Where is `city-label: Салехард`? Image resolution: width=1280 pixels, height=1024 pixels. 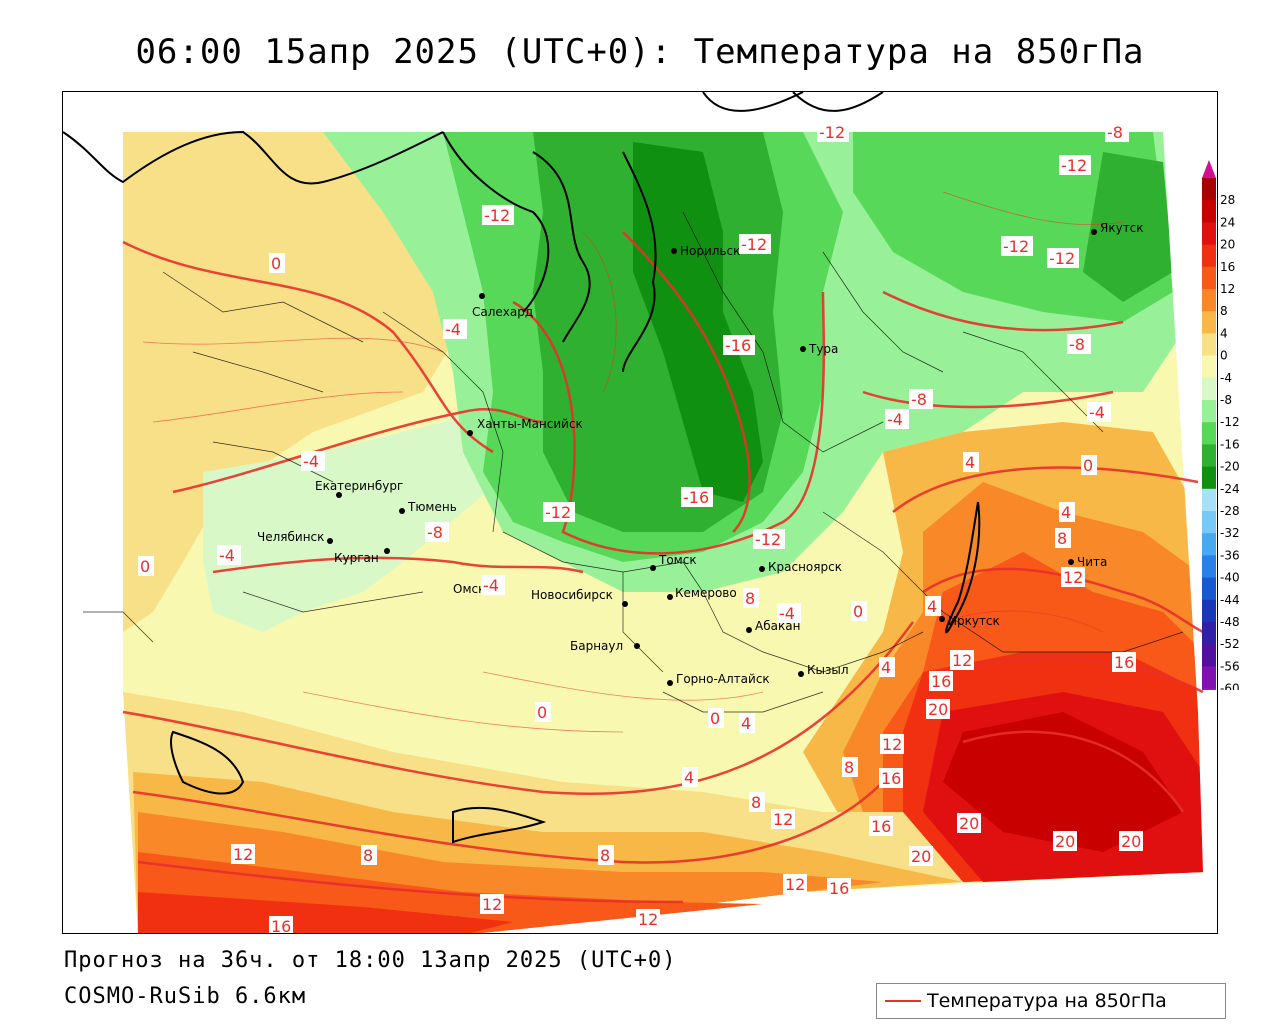
city-label: Салехард is located at coordinates (502, 312).